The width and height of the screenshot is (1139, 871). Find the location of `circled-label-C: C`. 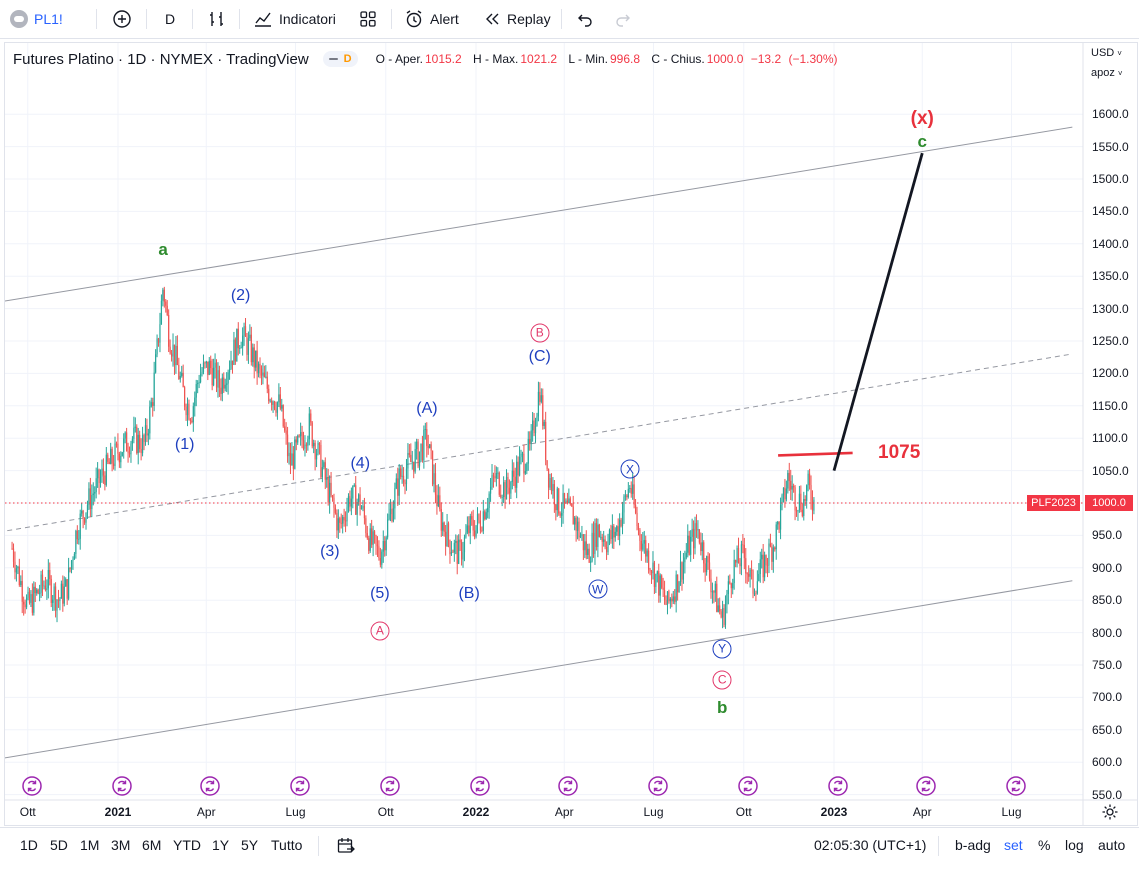

circled-label-C: C is located at coordinates (722, 680).